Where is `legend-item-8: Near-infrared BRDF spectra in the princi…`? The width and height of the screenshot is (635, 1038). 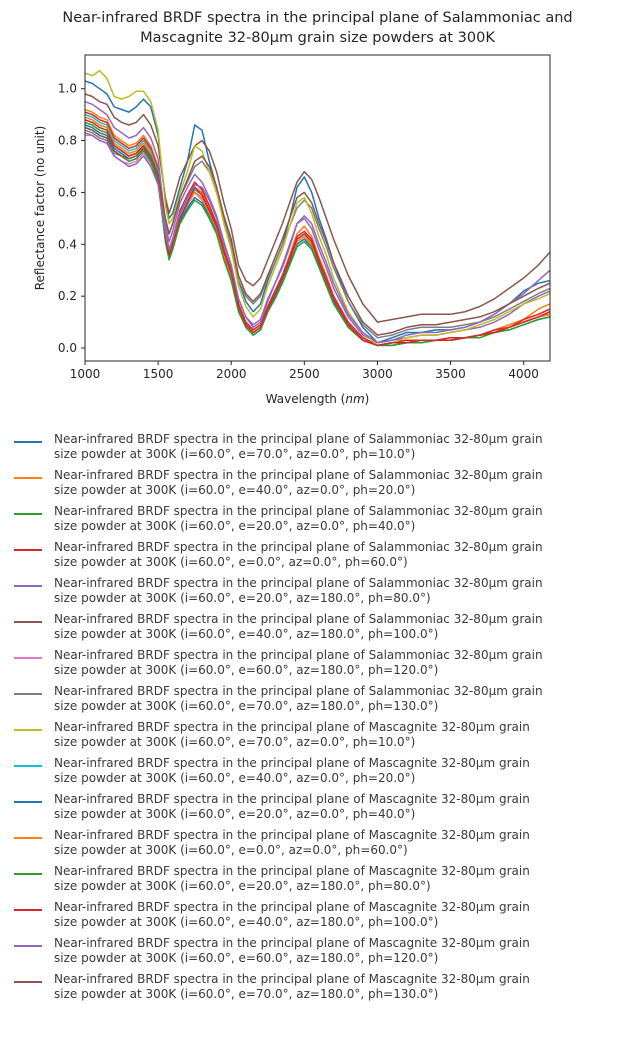
legend-item-8: Near-infrared BRDF spectra in the princi… is located at coordinates (321, 702).